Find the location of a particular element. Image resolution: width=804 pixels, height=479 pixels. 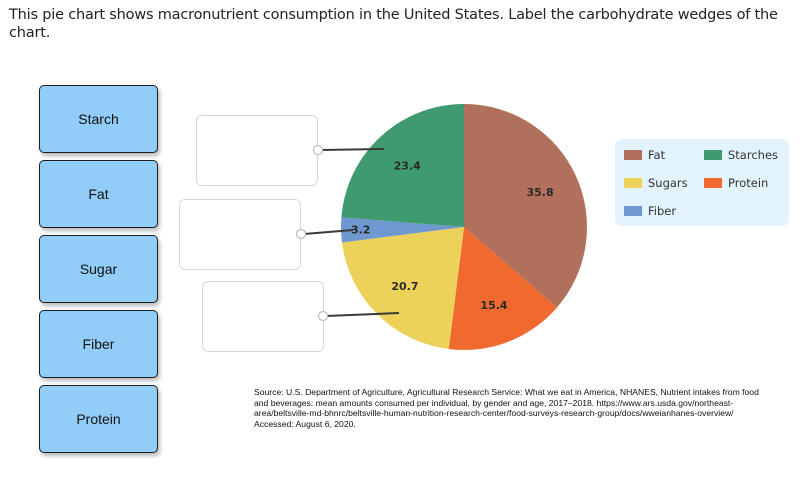

legend-label: Fiber is located at coordinates (662, 211).